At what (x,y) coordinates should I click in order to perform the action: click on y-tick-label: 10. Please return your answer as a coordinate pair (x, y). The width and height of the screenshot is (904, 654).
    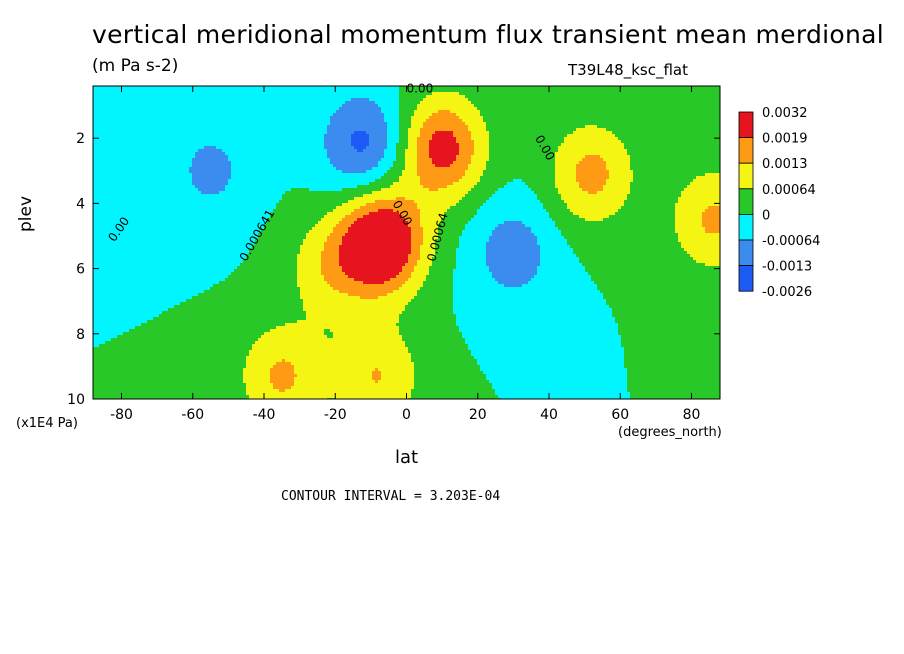
    Looking at the image, I should click on (76, 400).